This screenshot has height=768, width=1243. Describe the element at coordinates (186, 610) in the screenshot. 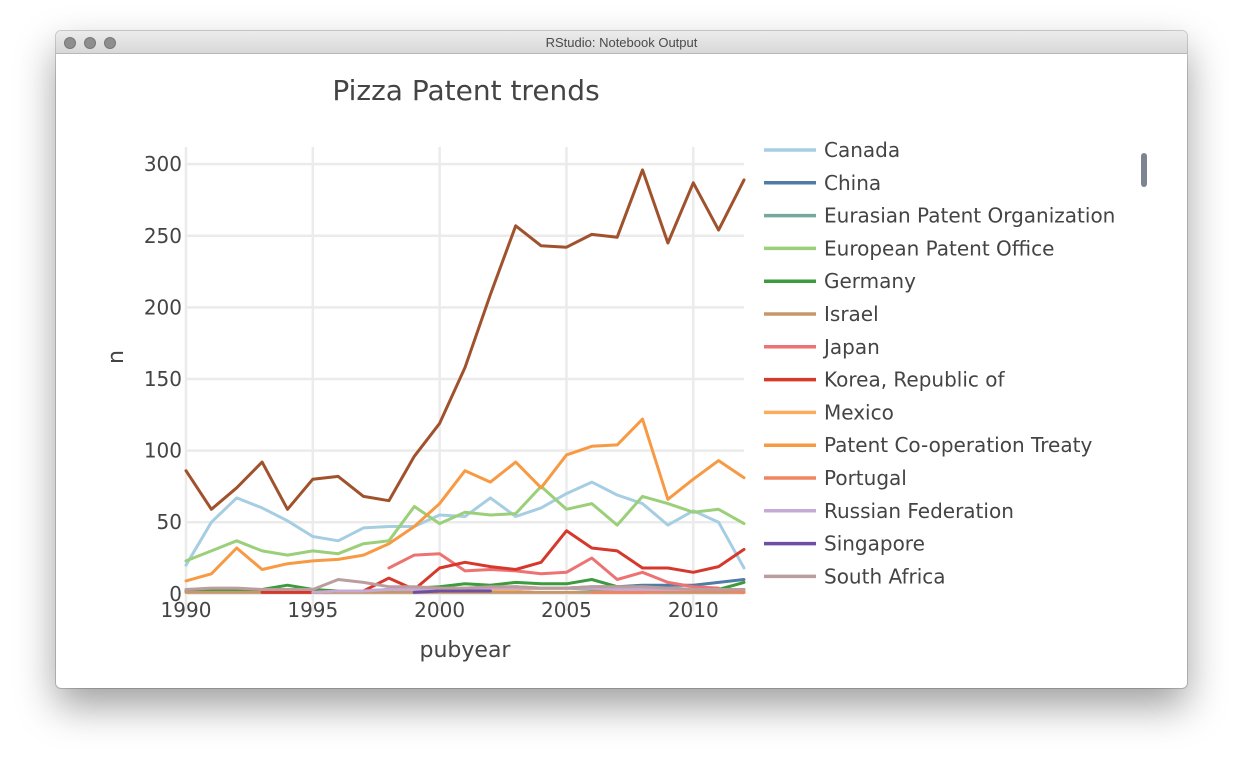

I see `x-tick-label: 1990` at that location.